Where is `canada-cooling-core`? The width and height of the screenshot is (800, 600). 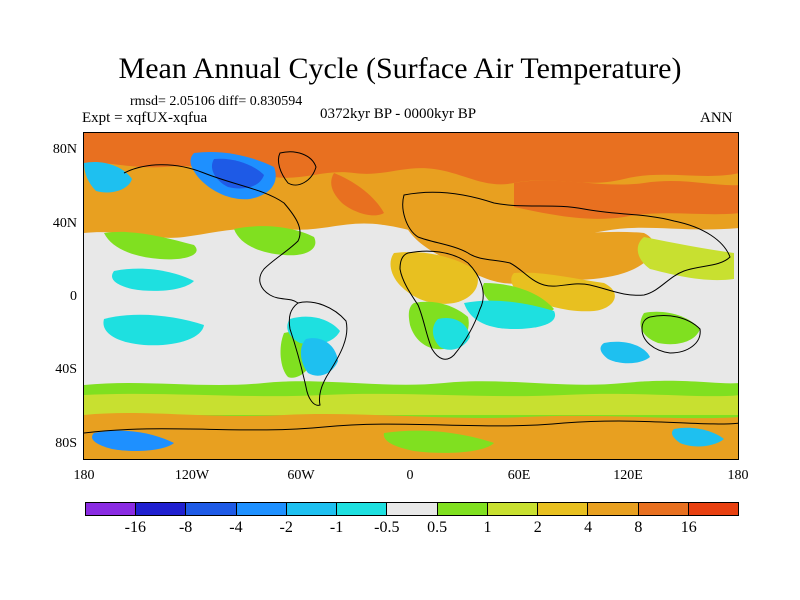
canada-cooling-core is located at coordinates (237, 173).